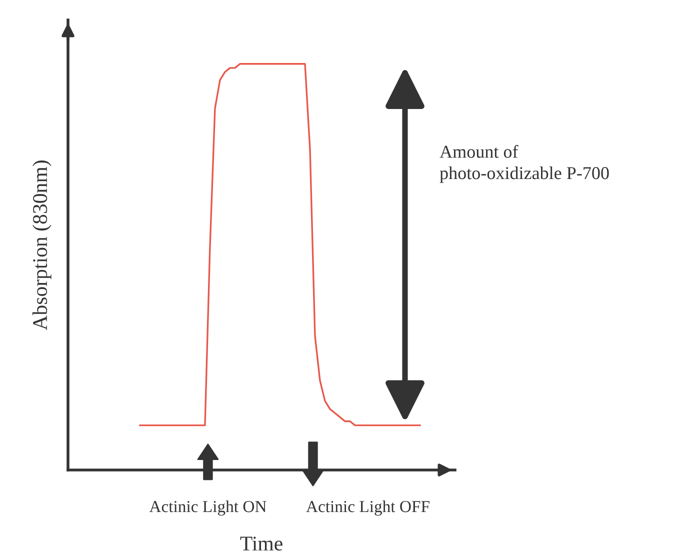 This screenshot has height=560, width=688. I want to click on x-axis-title: Time, so click(261, 543).